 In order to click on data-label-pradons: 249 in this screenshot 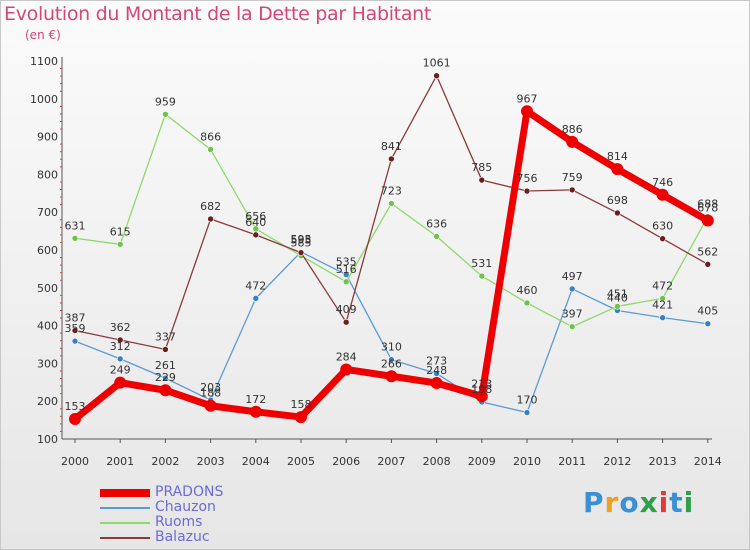, I will do `click(120, 370)`.